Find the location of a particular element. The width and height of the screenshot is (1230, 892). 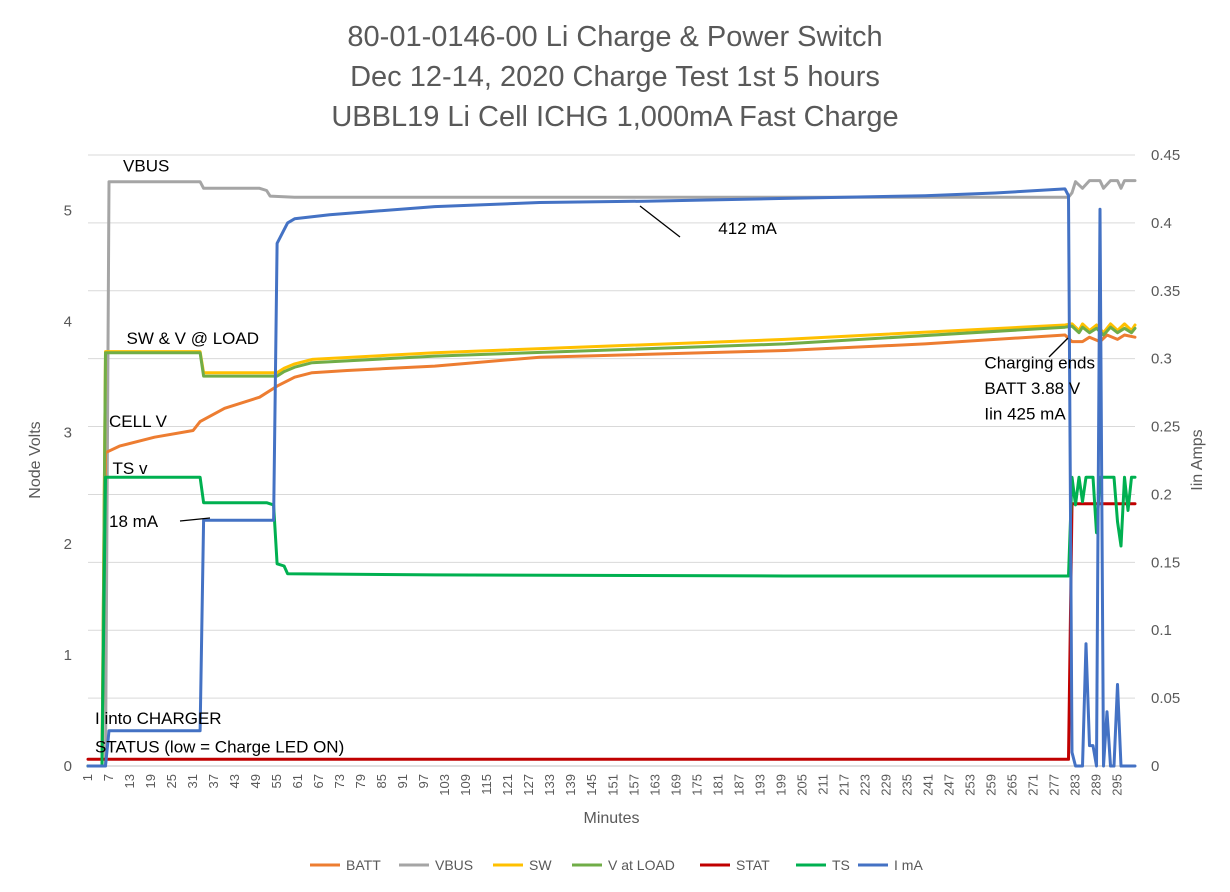

y-axis-left-ticks: 0 1 2 3 4 5 is located at coordinates (68, 489).